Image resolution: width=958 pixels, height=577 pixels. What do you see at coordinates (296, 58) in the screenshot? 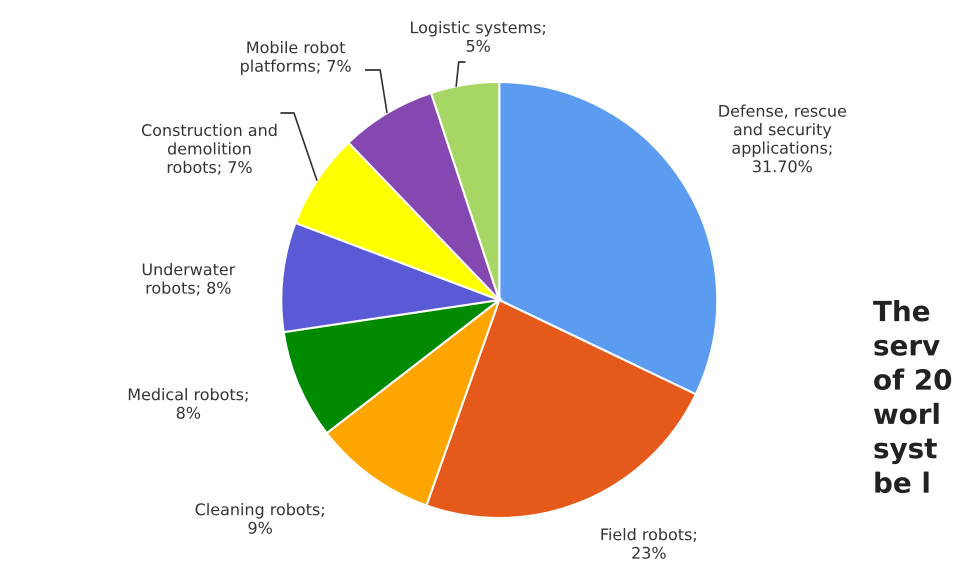
I see `slice-label: Mobile robot platforms; 7%` at bounding box center [296, 58].